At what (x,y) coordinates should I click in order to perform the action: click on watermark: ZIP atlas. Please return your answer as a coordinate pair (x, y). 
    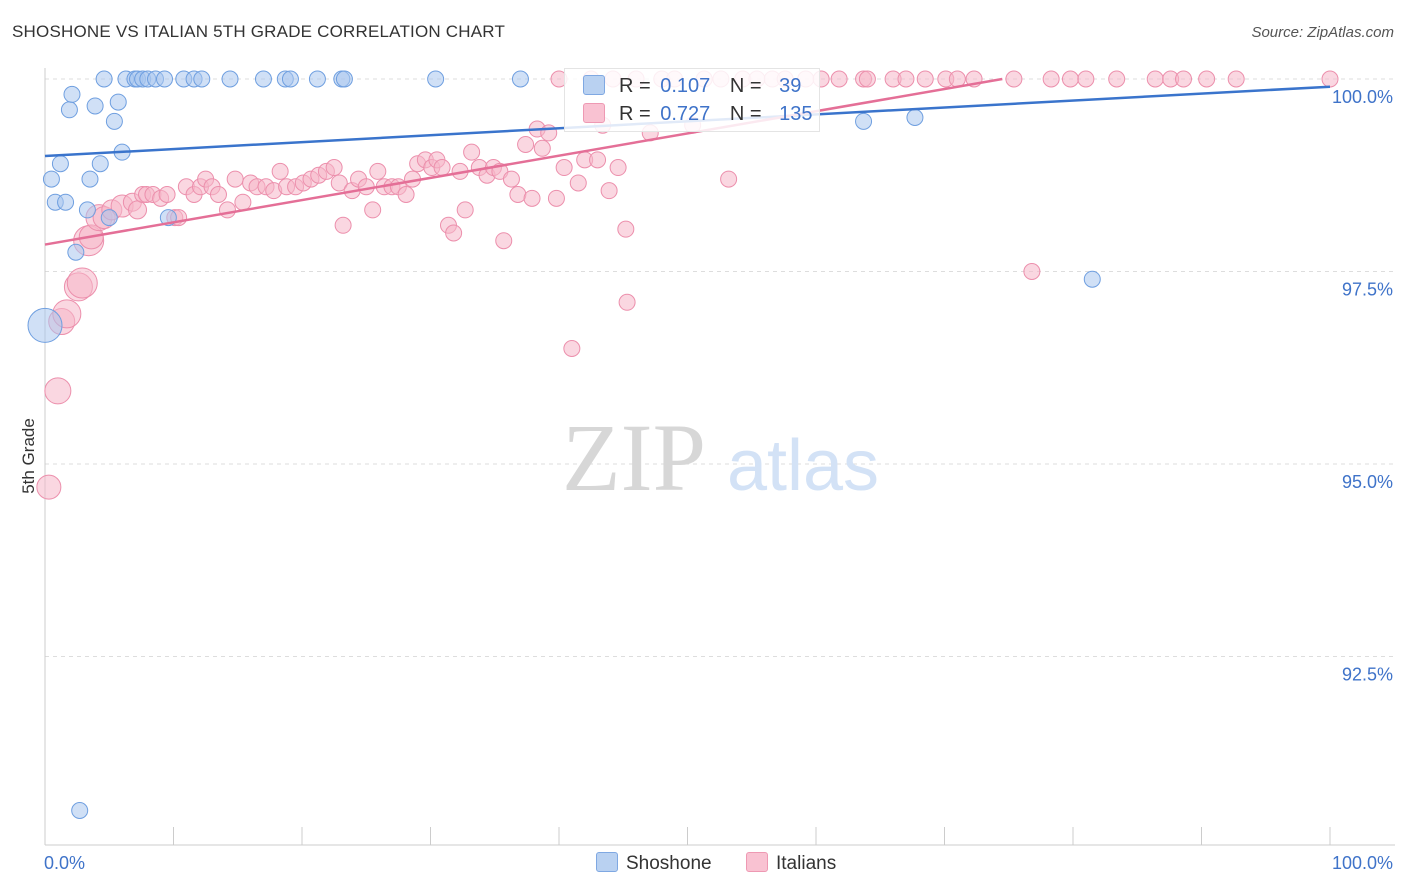
    Looking at the image, I should click on (720, 457).